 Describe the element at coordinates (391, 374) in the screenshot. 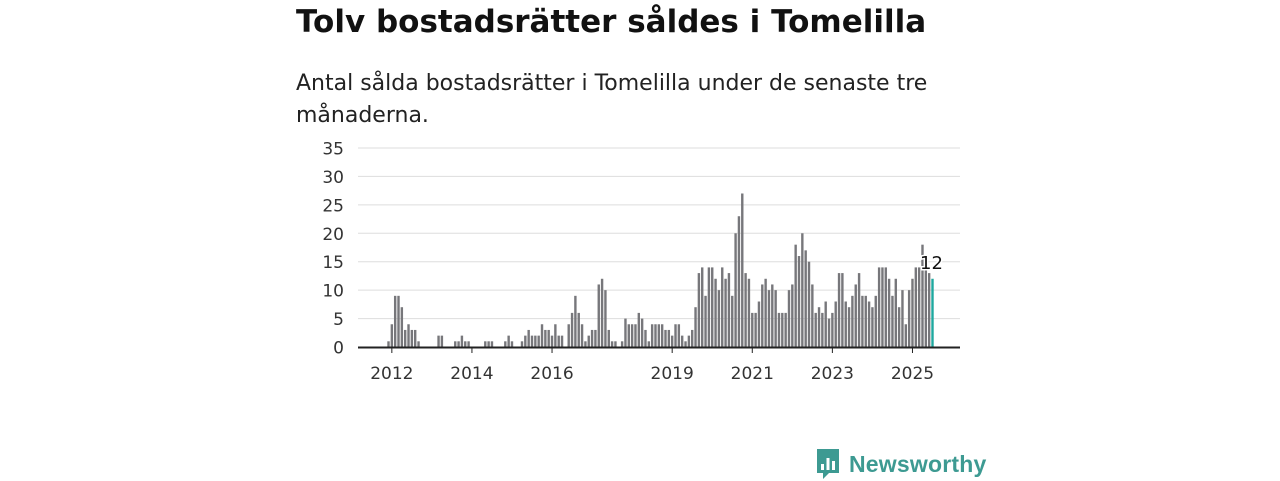

I see `x-tick-label: 2012` at that location.